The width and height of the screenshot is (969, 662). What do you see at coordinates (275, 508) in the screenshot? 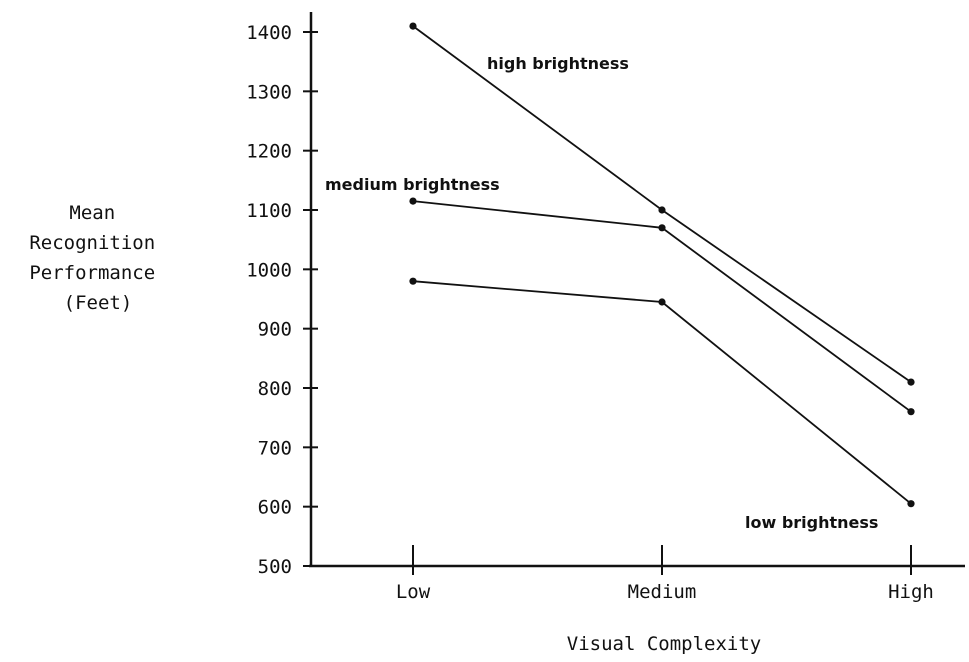
I see `y-tick-label-600: 600` at bounding box center [275, 508].